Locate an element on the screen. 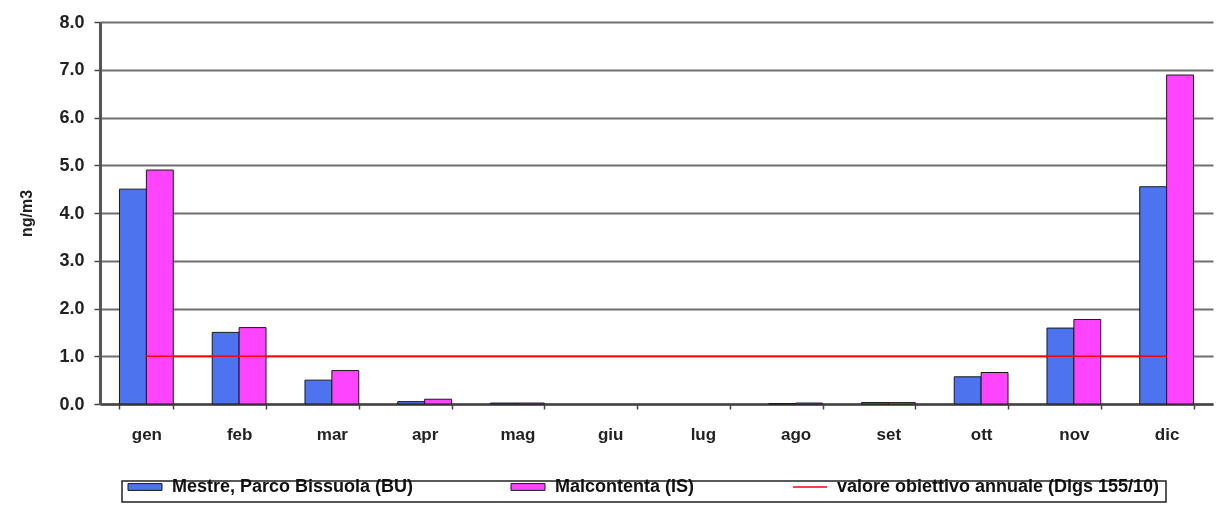 The width and height of the screenshot is (1217, 516). x-tick-label: nov is located at coordinates (1075, 434).